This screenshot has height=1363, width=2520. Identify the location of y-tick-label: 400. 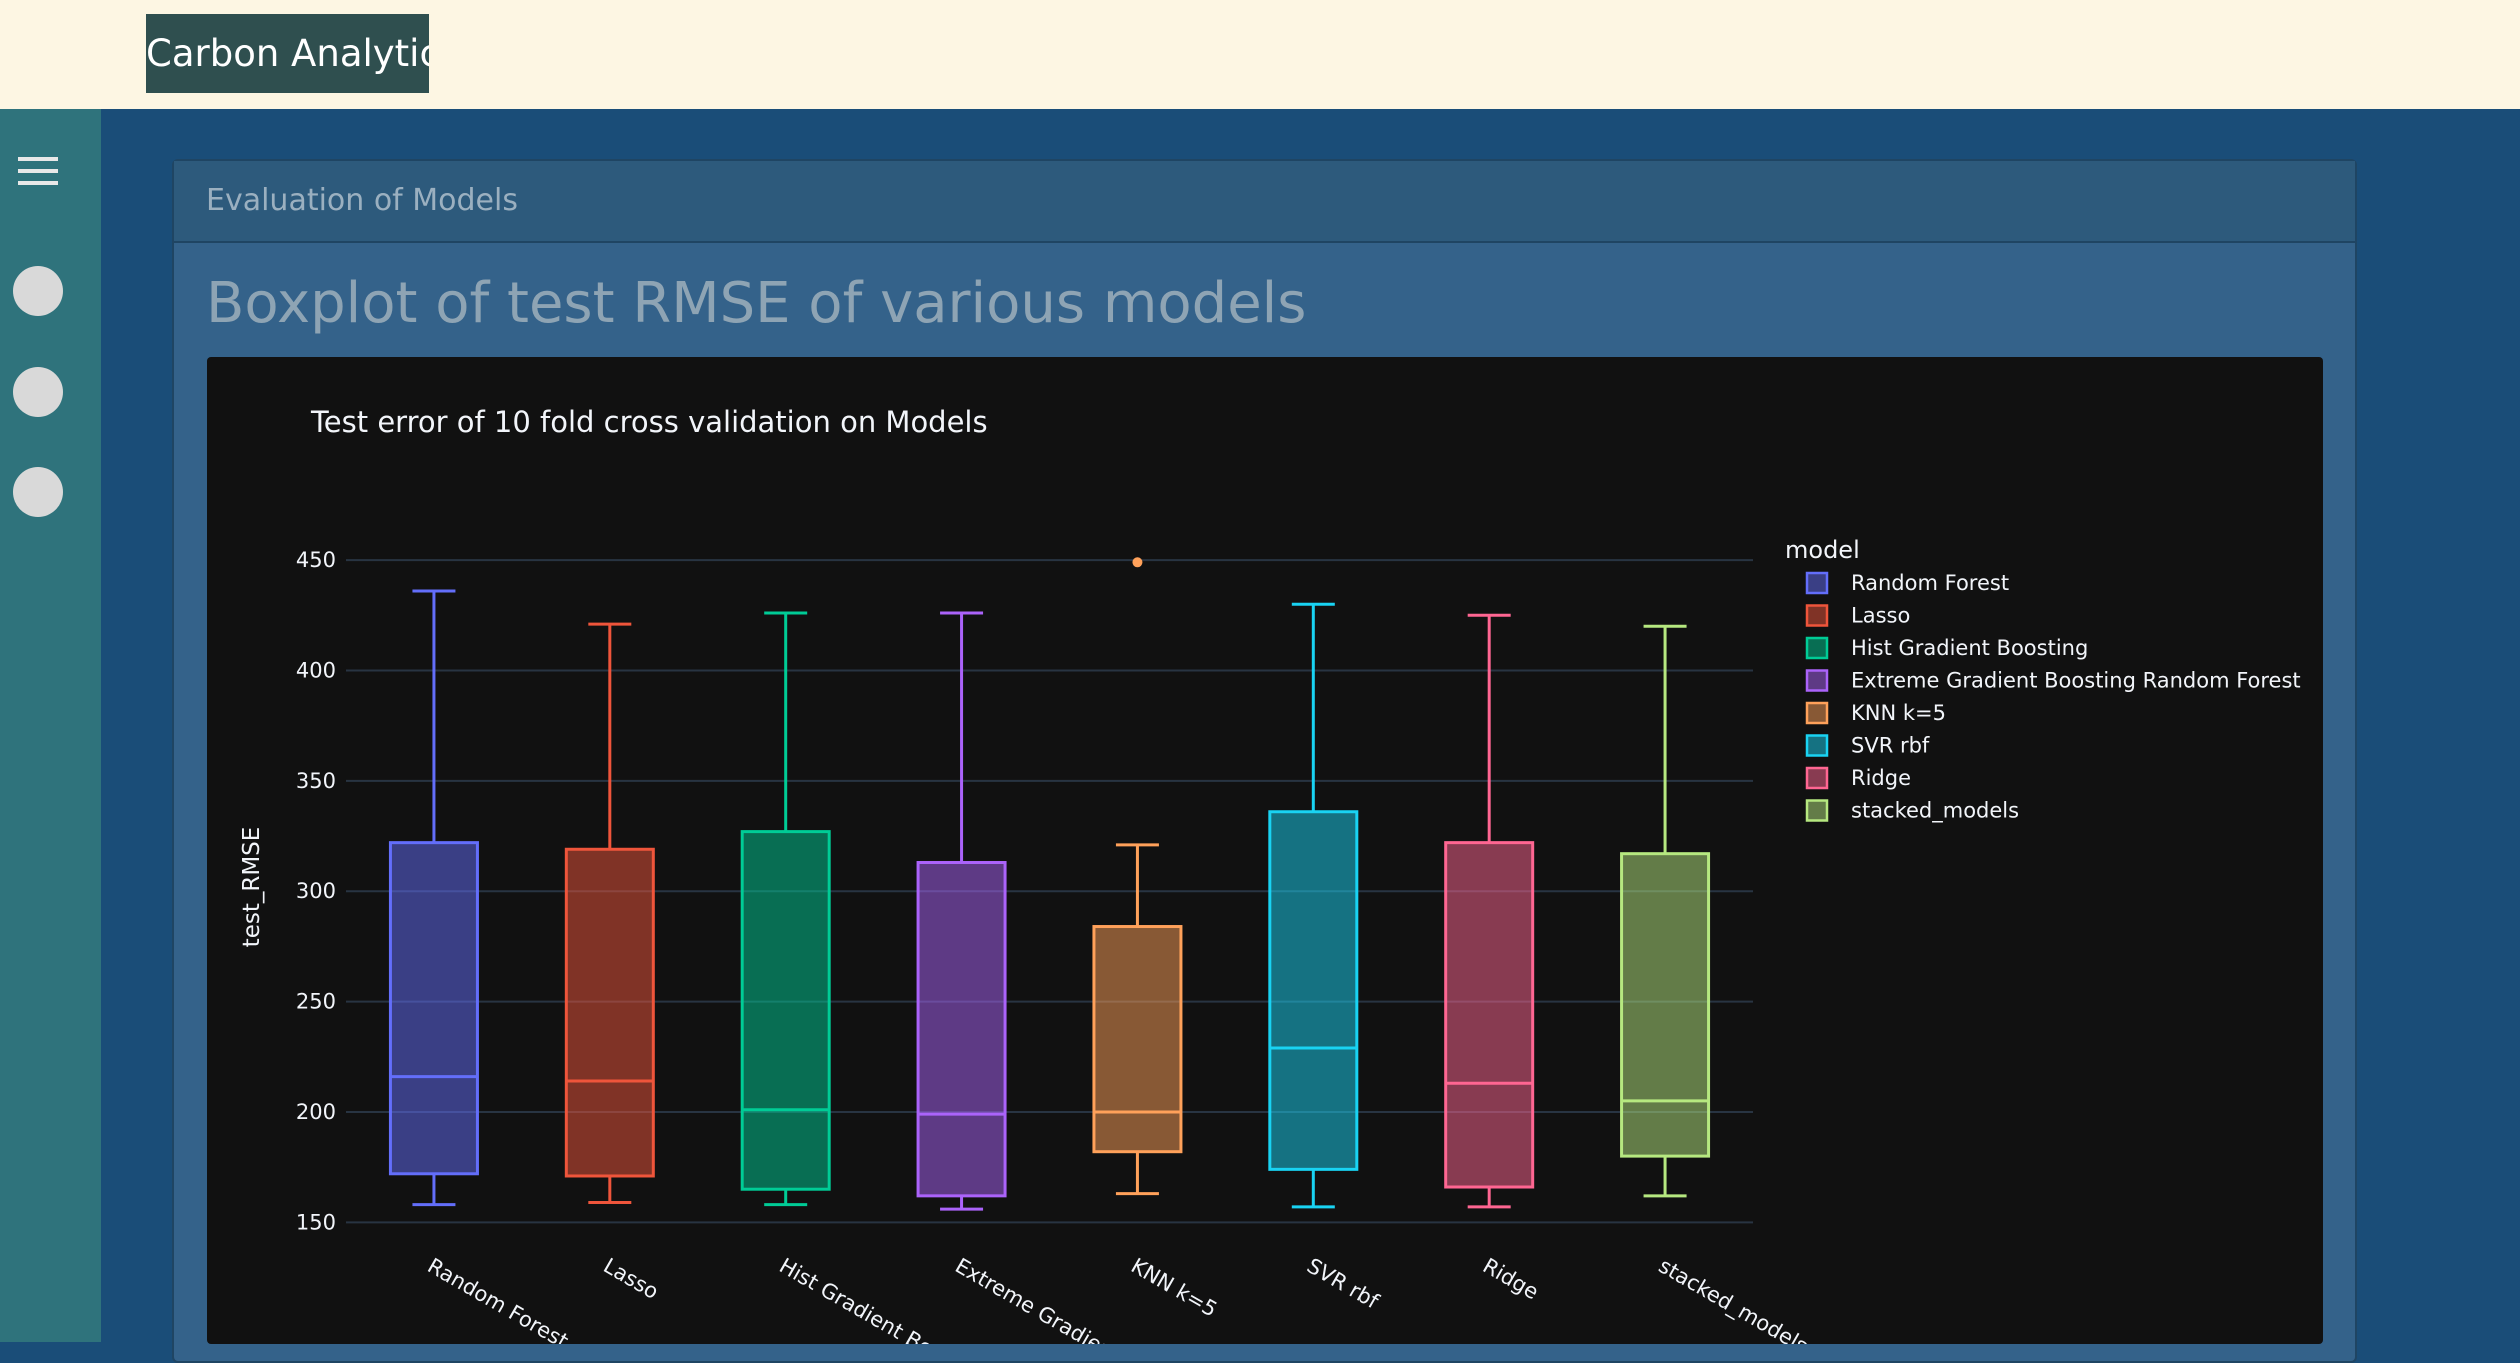
(316, 670).